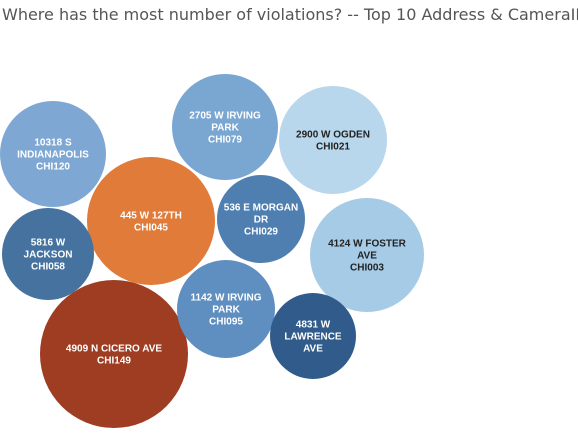  Describe the element at coordinates (114, 361) in the screenshot. I see `bubble-1-label-line-2: CHI149` at that location.